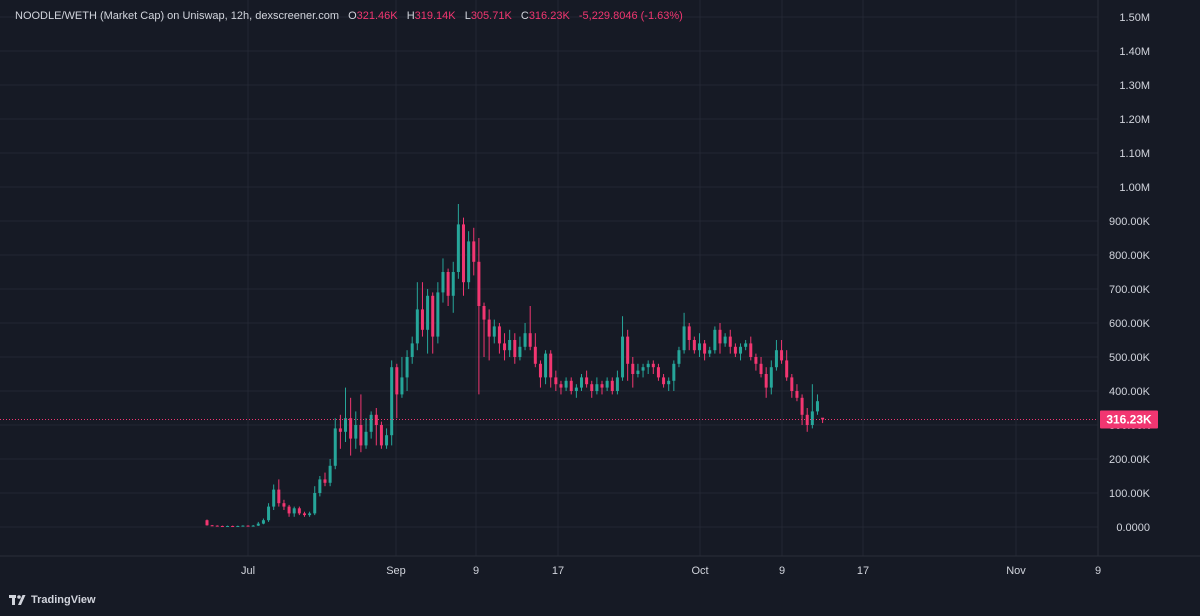 The width and height of the screenshot is (1200, 616). Describe the element at coordinates (1133, 528) in the screenshot. I see `price-tick-label: 0.0000` at that location.